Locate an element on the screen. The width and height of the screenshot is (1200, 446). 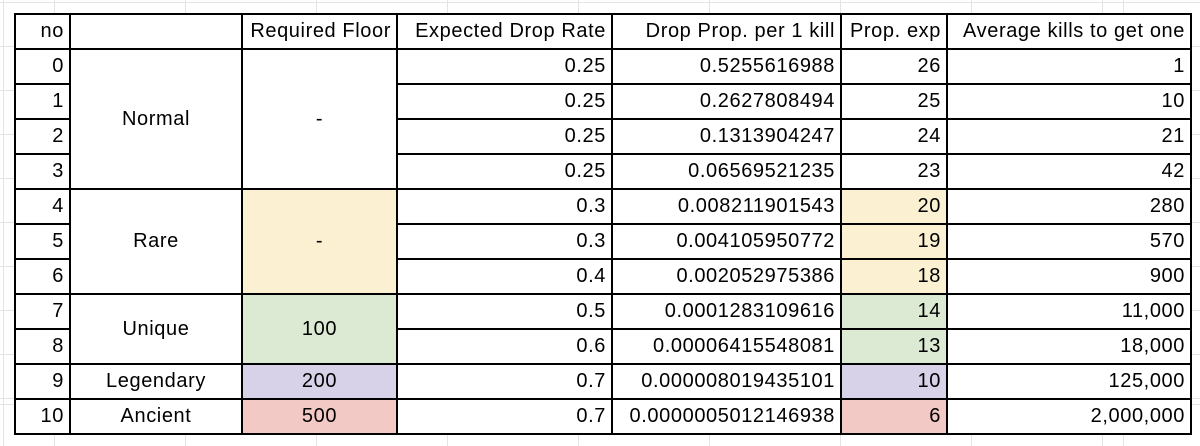
cell-avg-kills: 18,000 is located at coordinates (1069, 346).